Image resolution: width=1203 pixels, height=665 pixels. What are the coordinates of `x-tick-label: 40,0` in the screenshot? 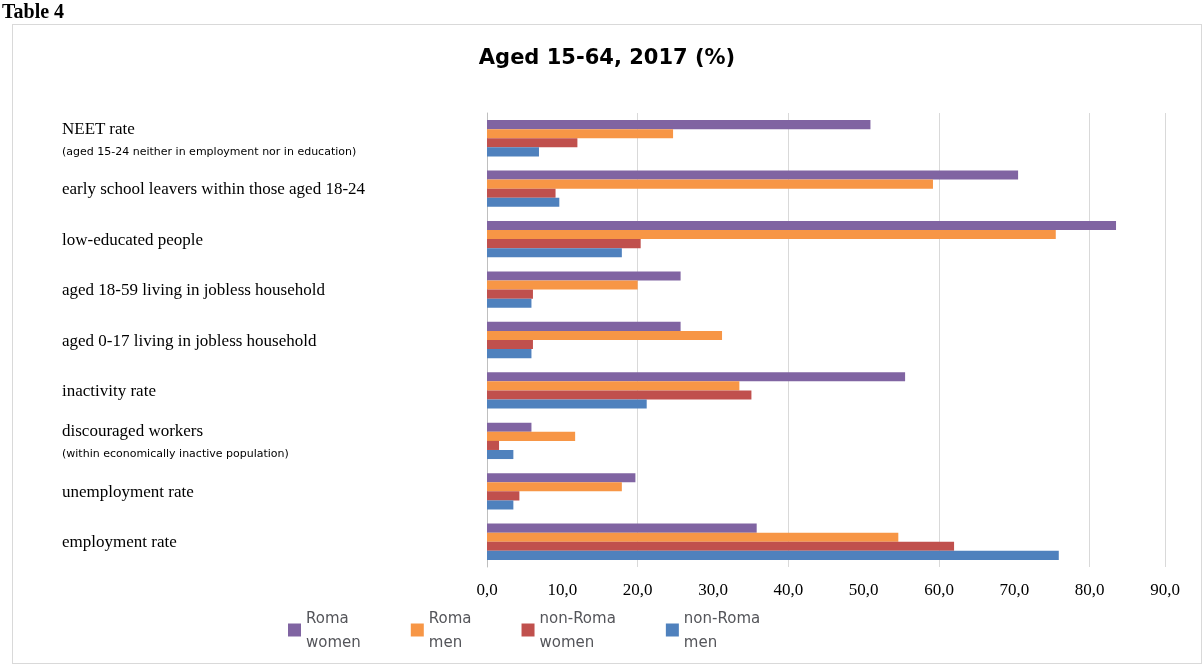 It's located at (788, 589).